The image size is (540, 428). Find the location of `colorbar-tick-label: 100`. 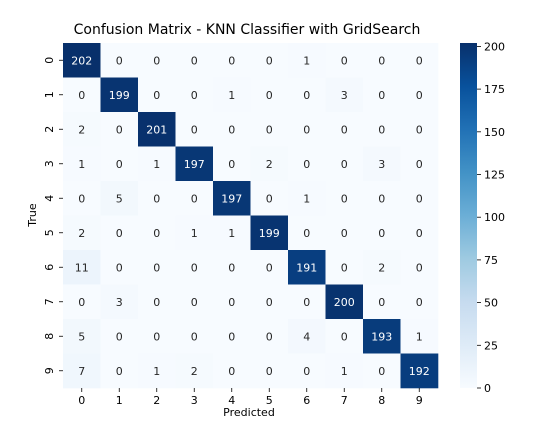

colorbar-tick-label: 100 is located at coordinates (494, 217).